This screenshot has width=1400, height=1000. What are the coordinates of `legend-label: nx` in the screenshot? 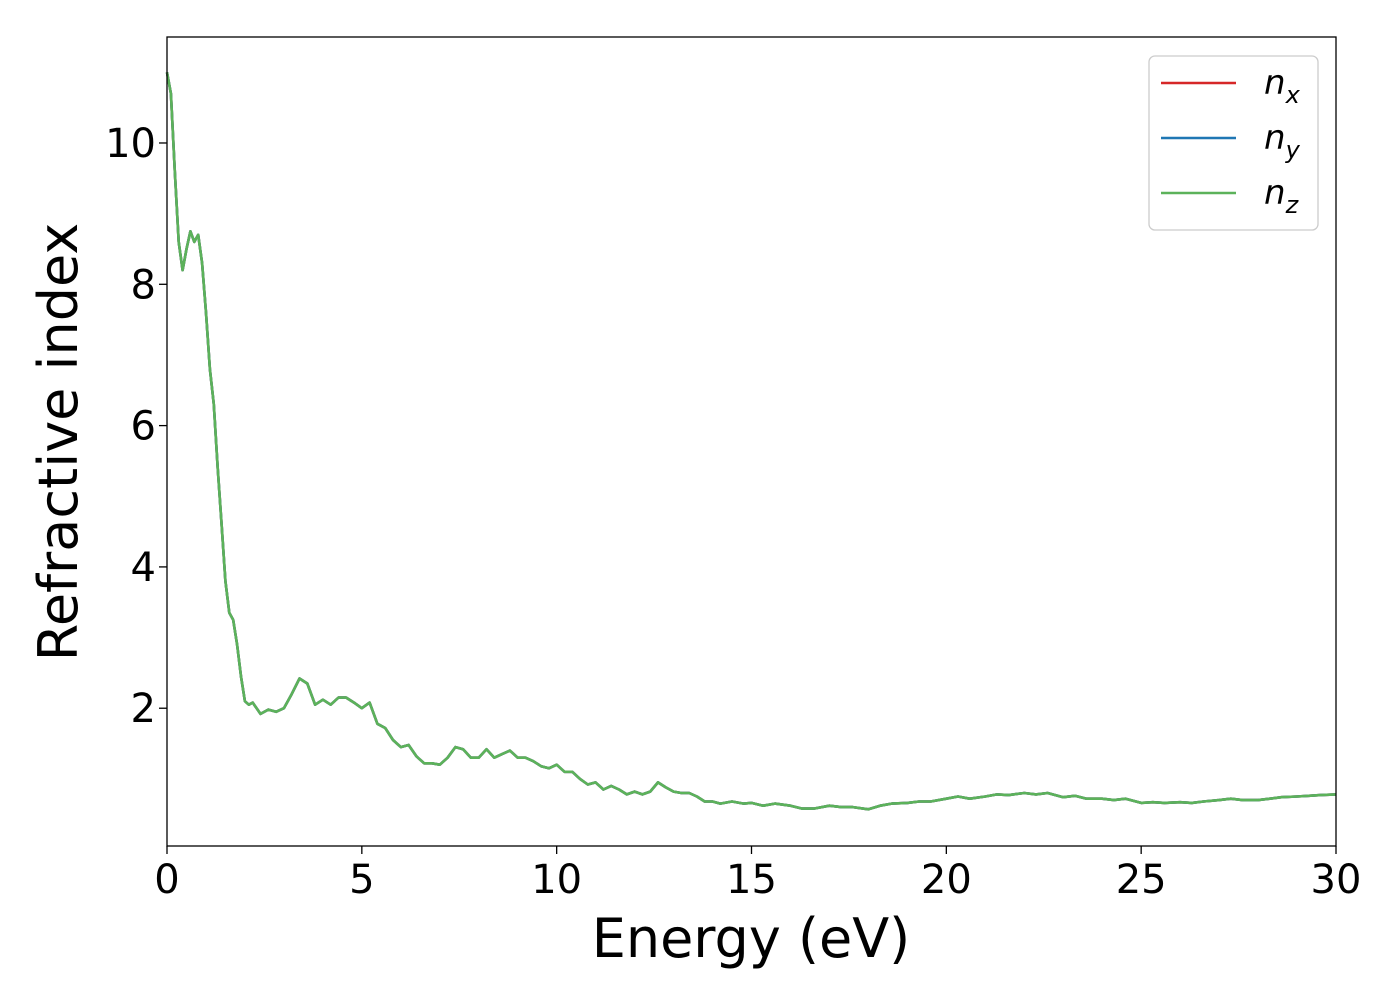 It's located at (1282, 86).